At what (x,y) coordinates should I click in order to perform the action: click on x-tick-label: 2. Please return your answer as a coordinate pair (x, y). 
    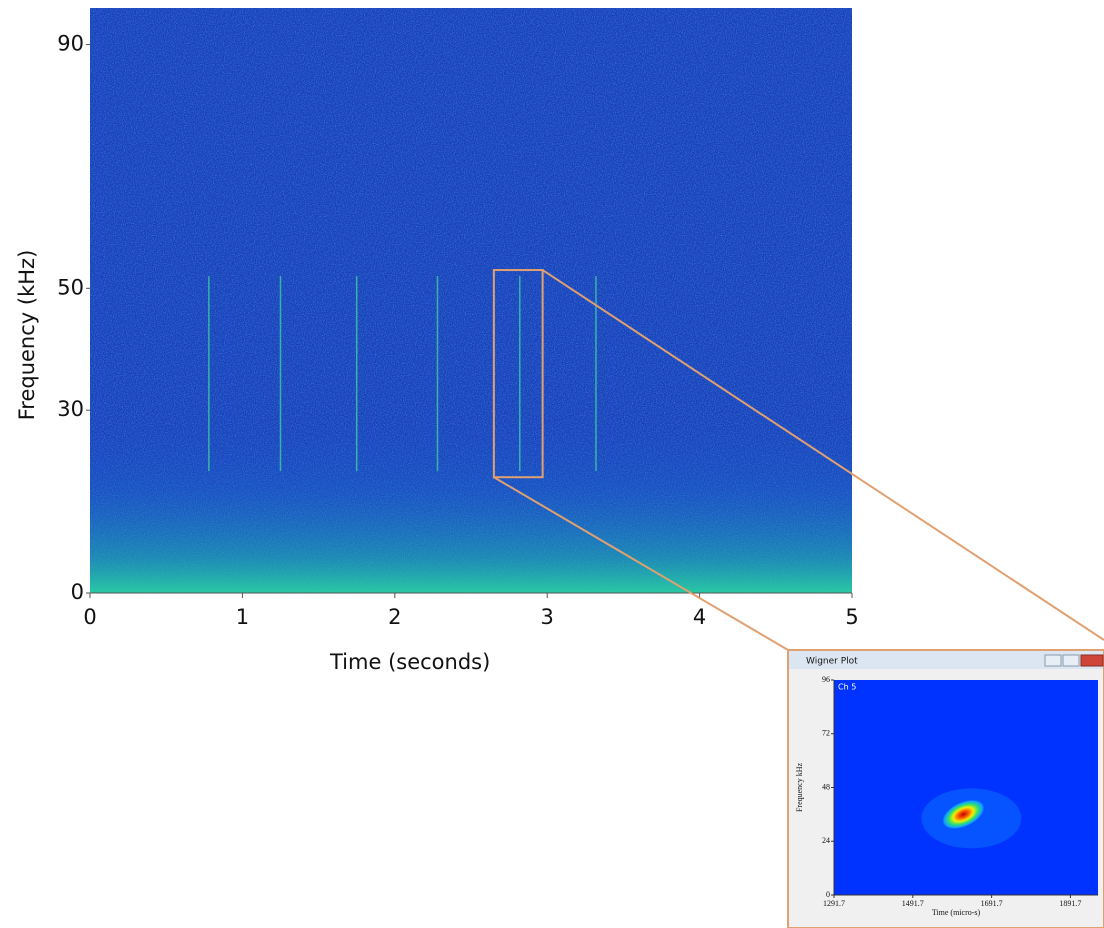
    Looking at the image, I should click on (394, 617).